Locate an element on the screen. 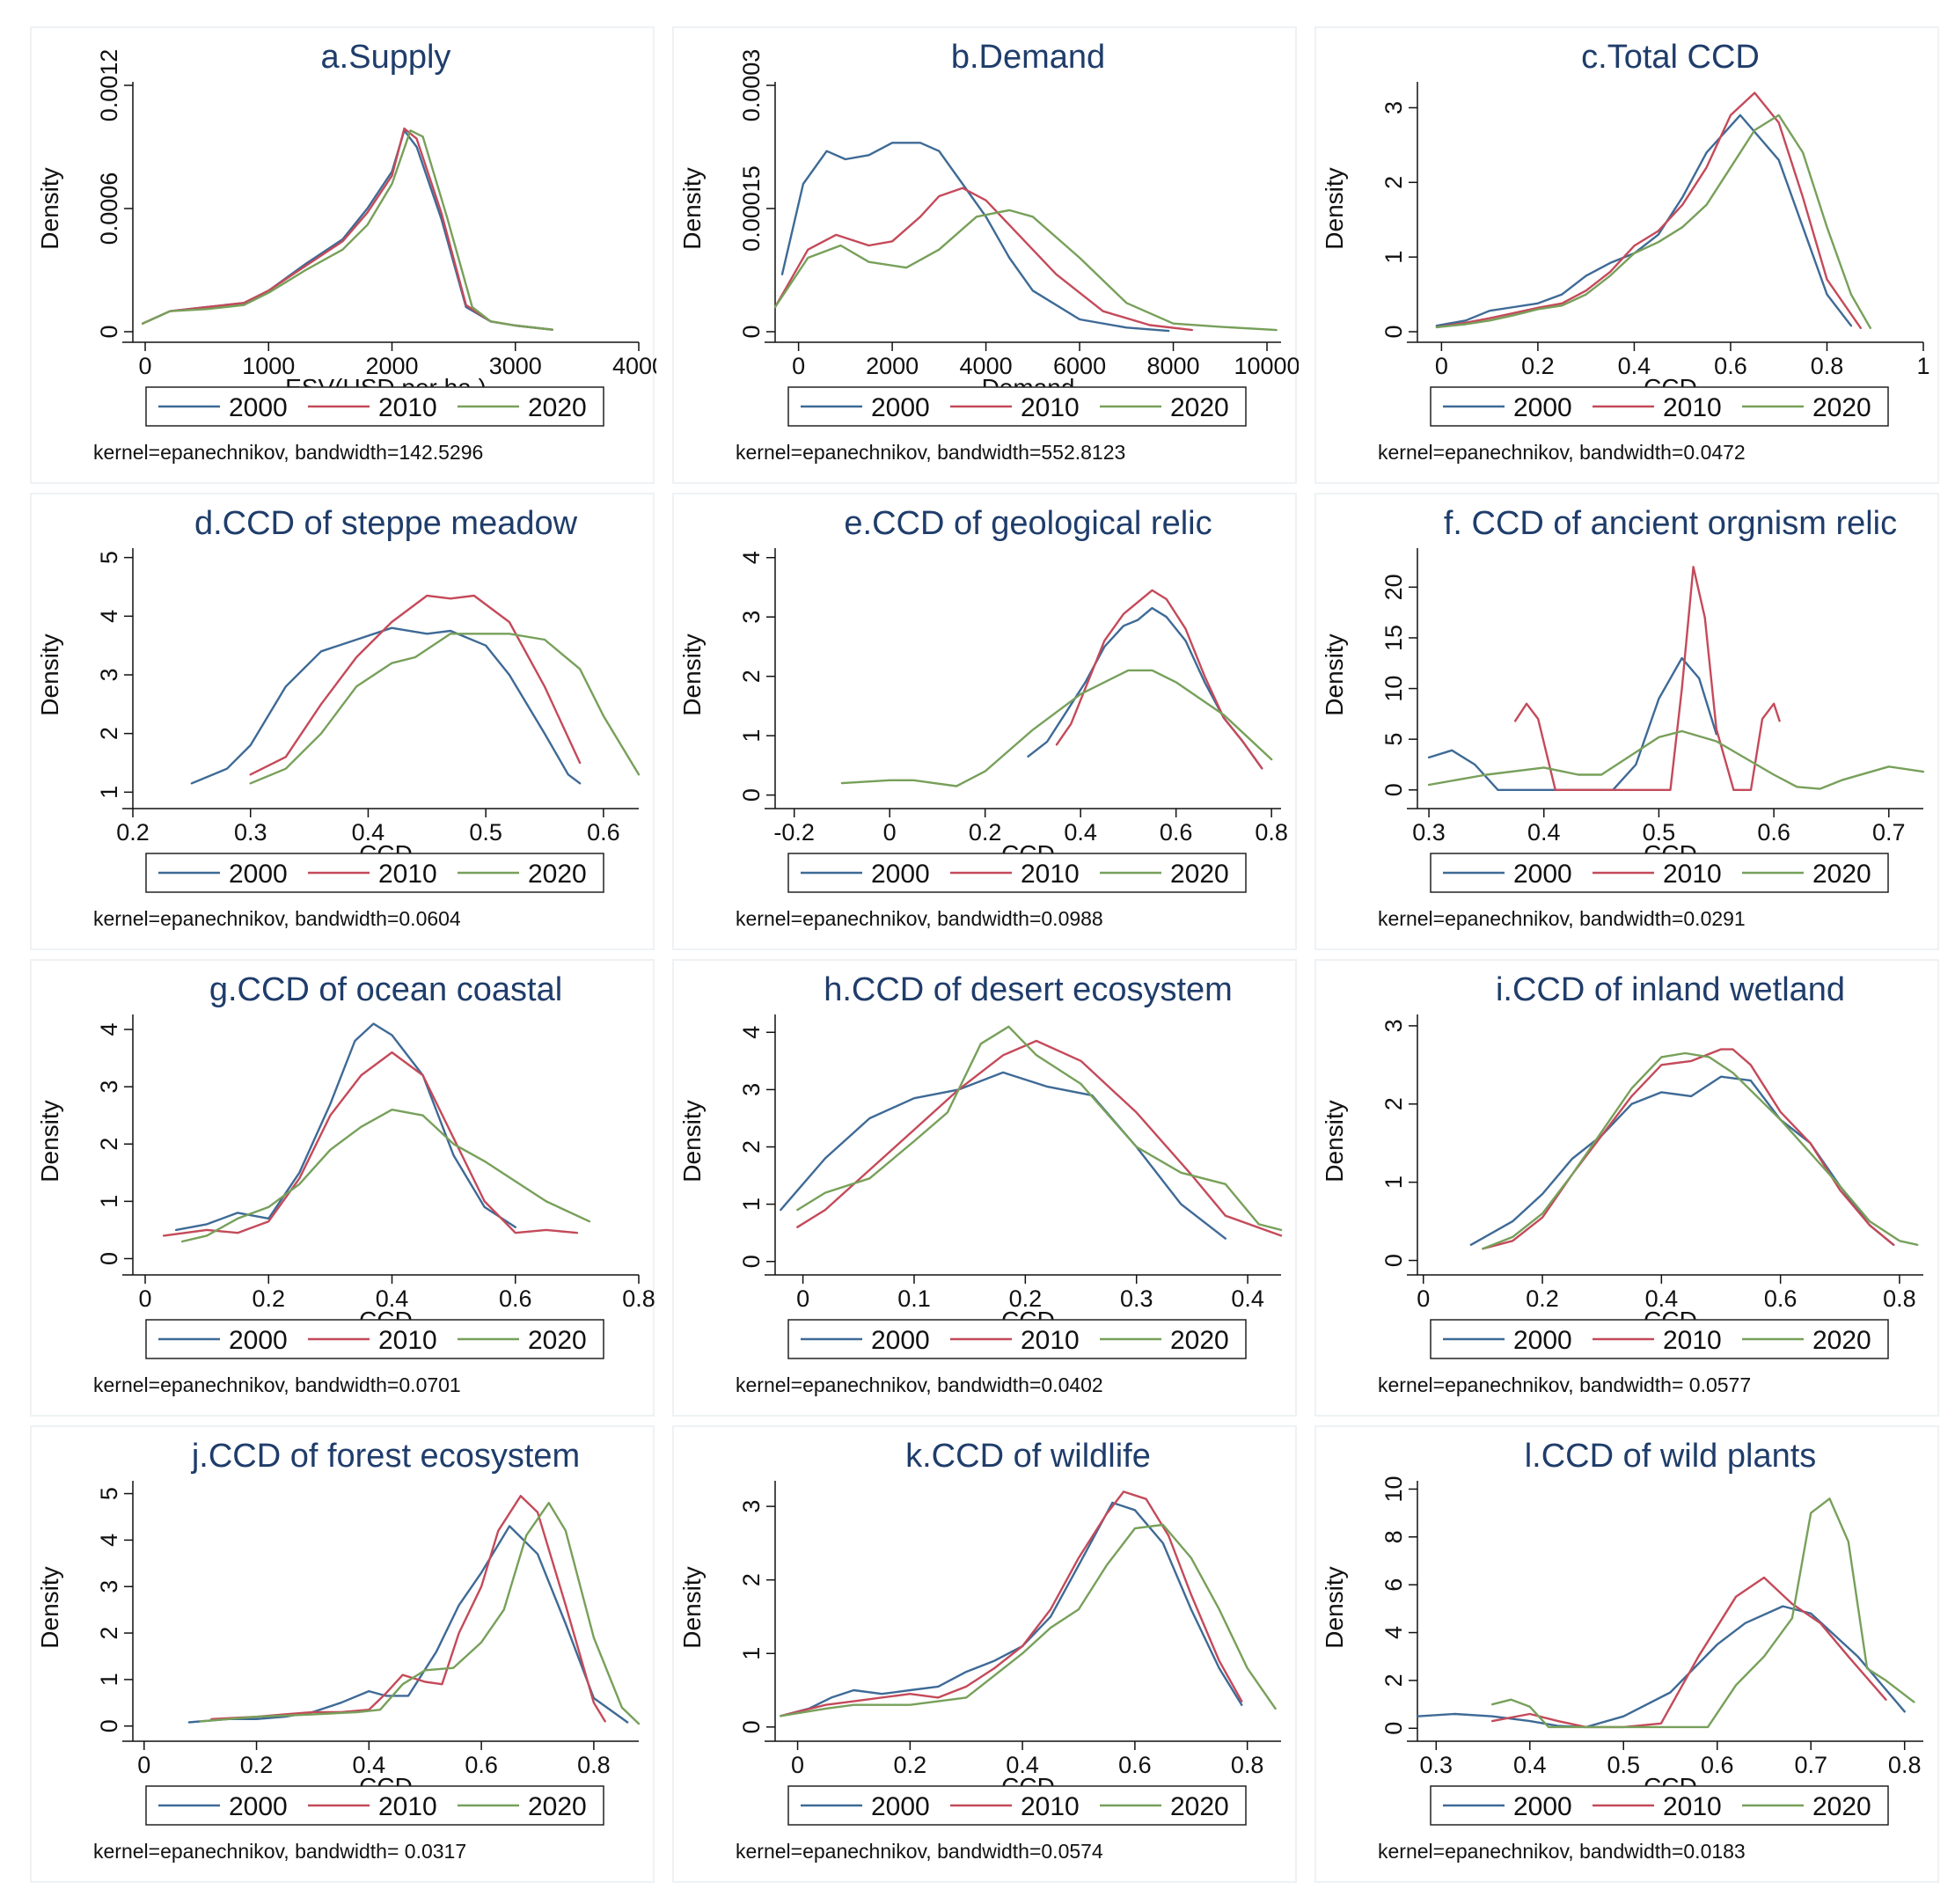  chart-title: d.CCD of steppe meadow is located at coordinates (386, 523).